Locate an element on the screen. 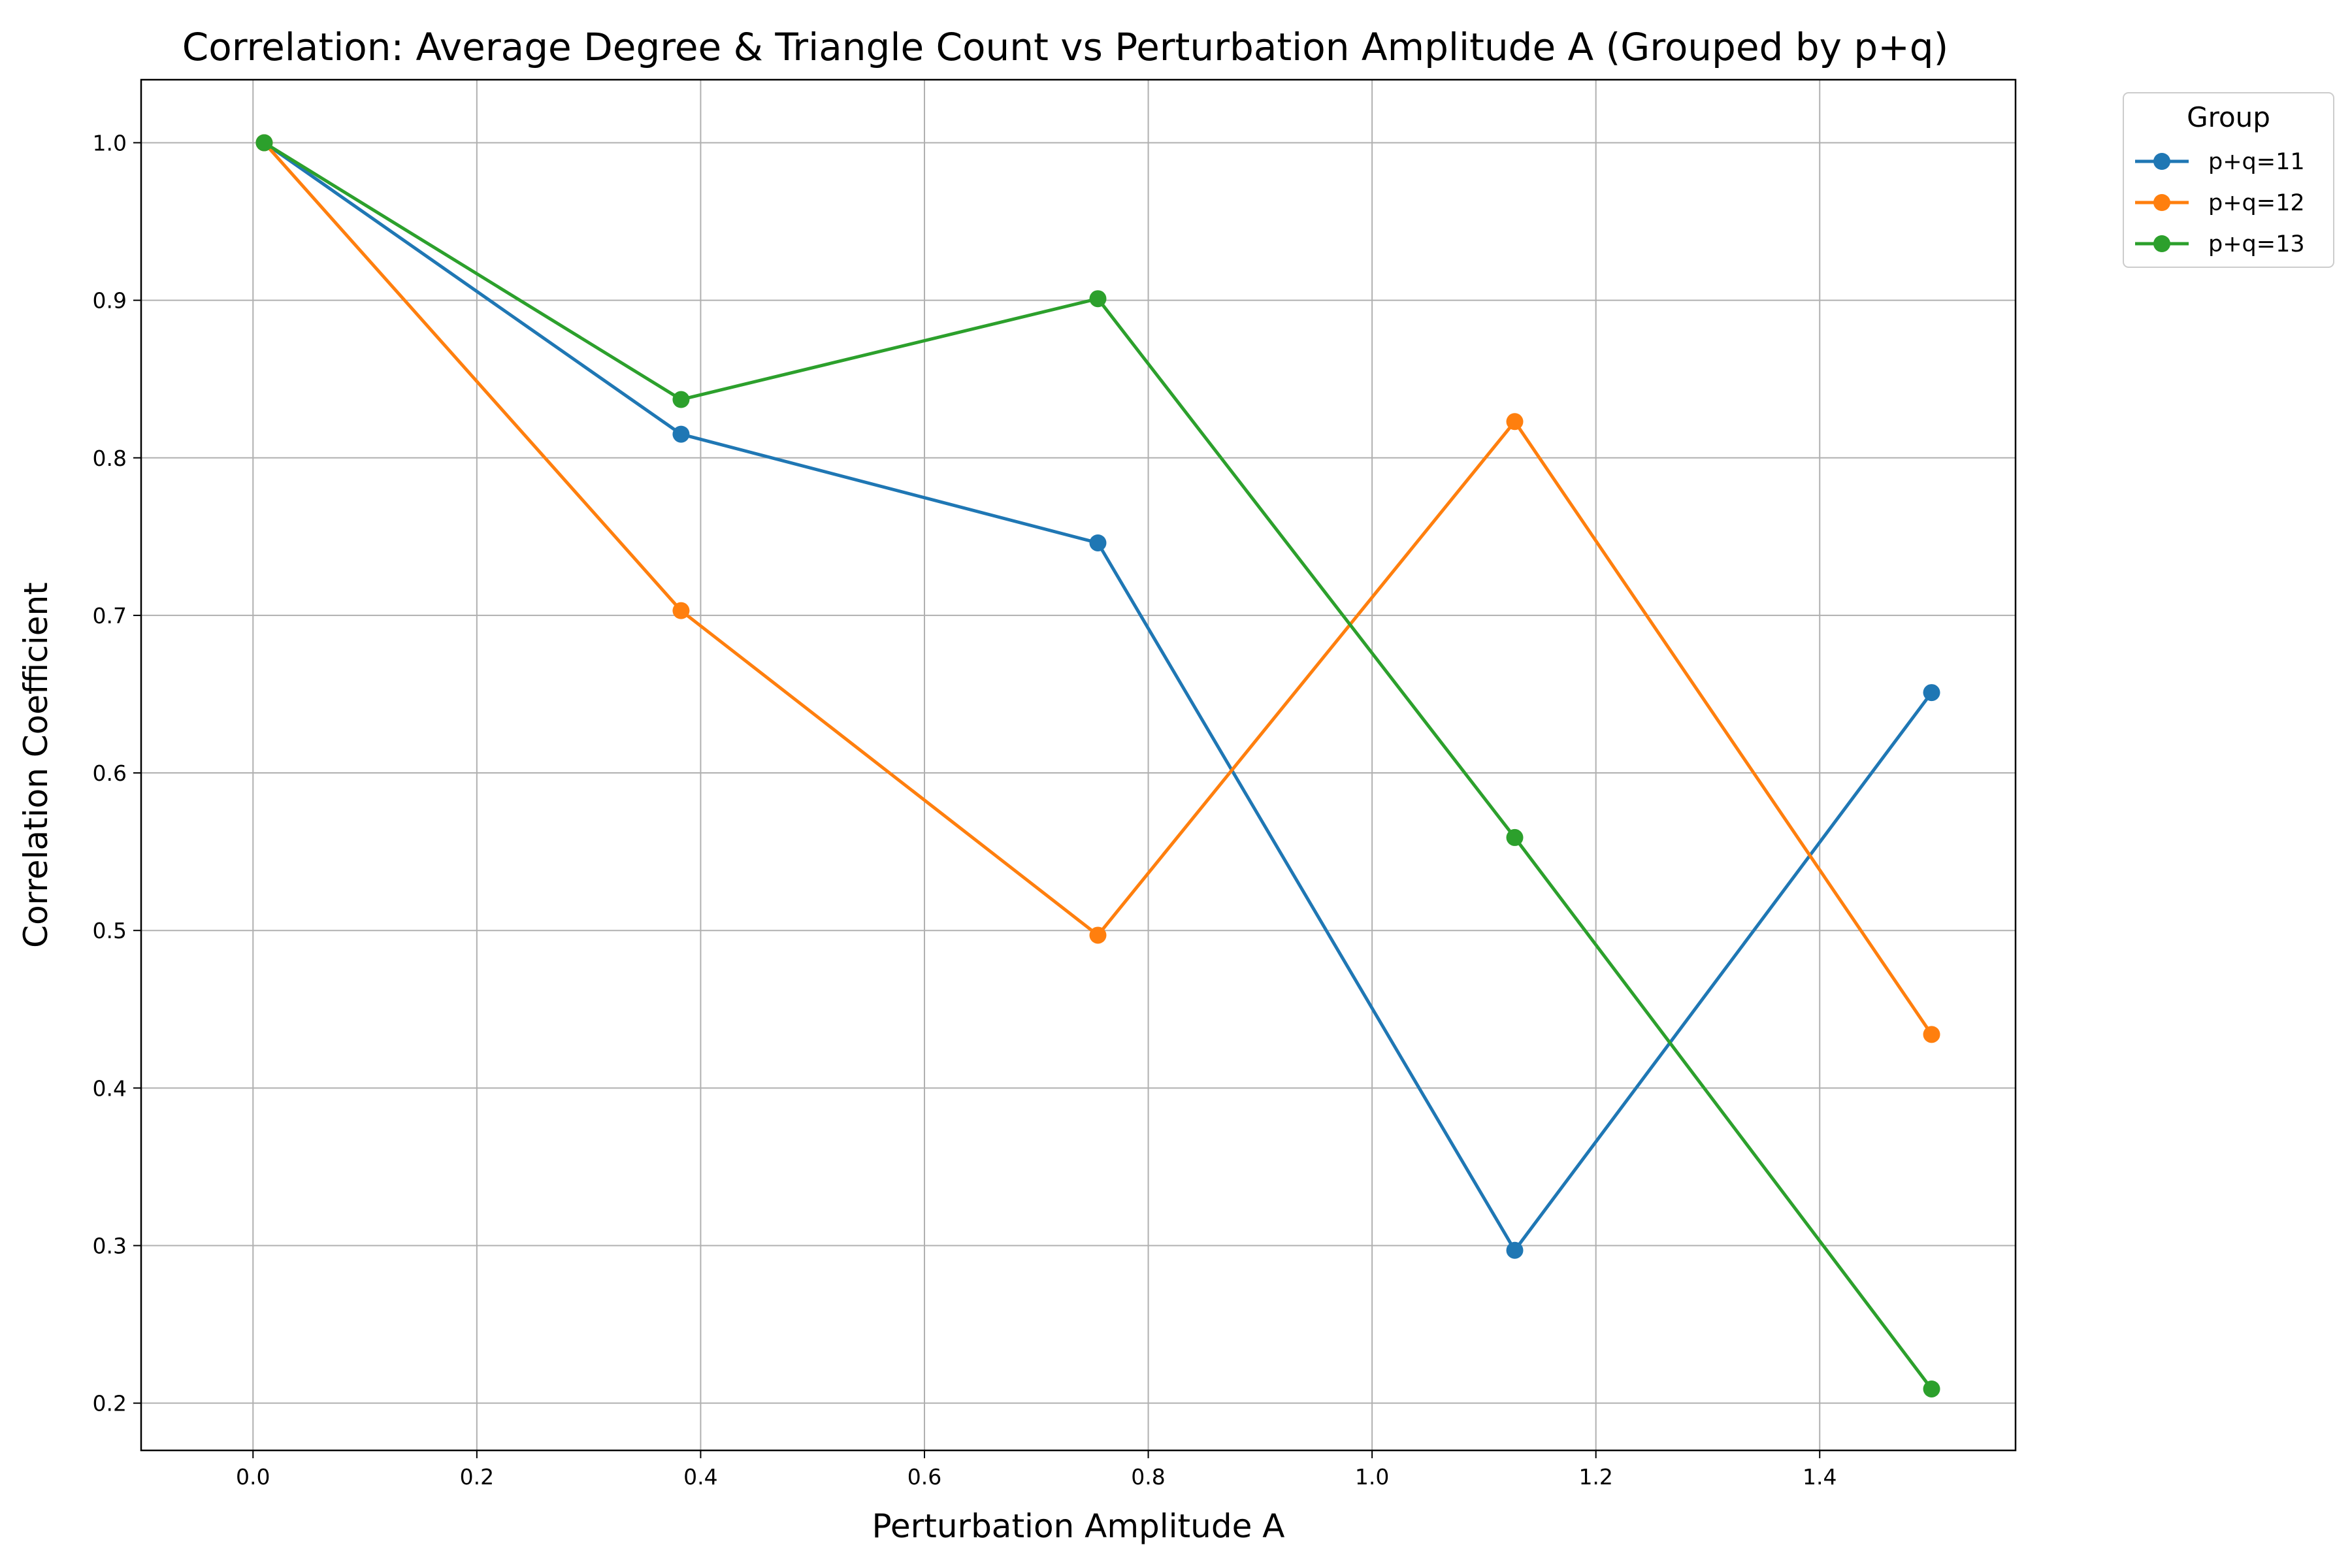 The height and width of the screenshot is (1568, 2352). legend-item: p+q=13 is located at coordinates (2220, 244).